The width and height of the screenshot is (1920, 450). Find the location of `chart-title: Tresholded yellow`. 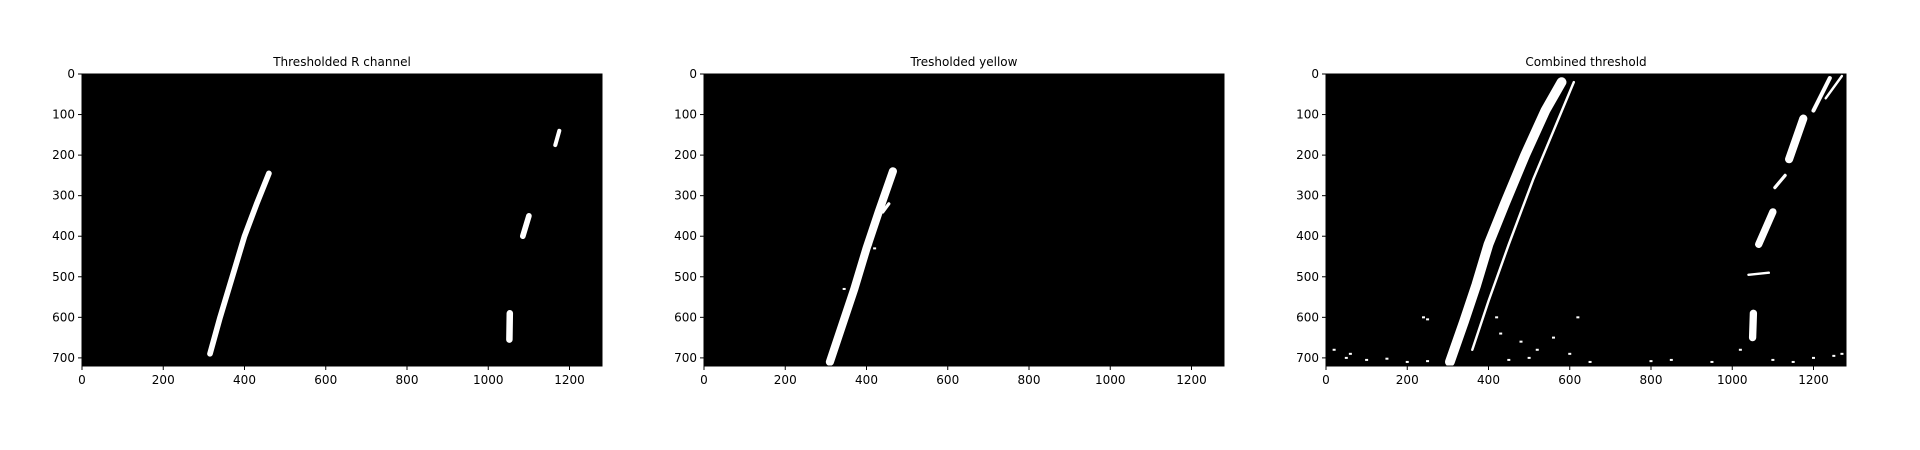

chart-title: Tresholded yellow is located at coordinates (964, 62).